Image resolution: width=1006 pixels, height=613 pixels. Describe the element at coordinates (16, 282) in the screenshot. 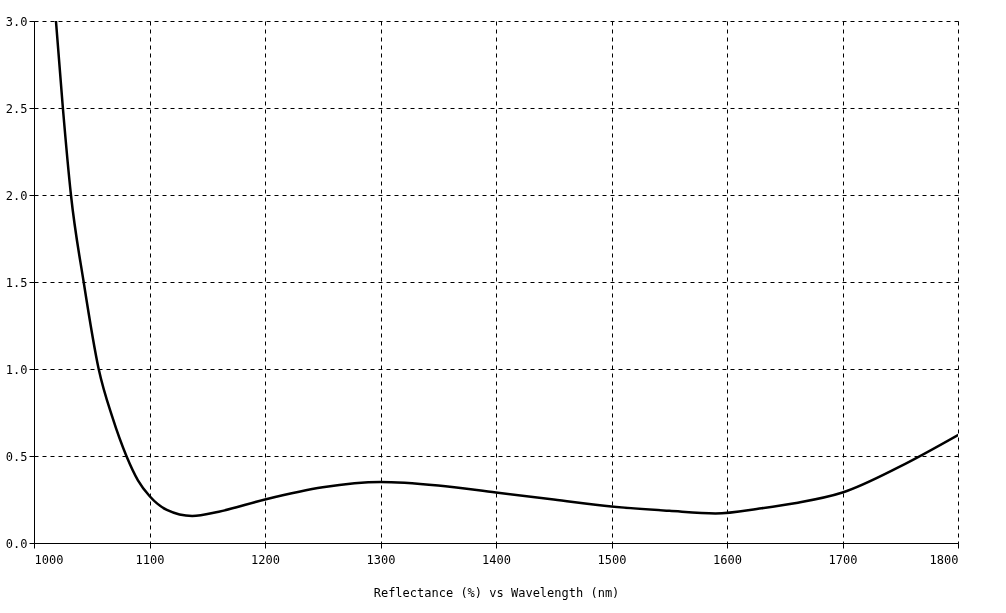

I see `y-tick-label: 1.5` at that location.